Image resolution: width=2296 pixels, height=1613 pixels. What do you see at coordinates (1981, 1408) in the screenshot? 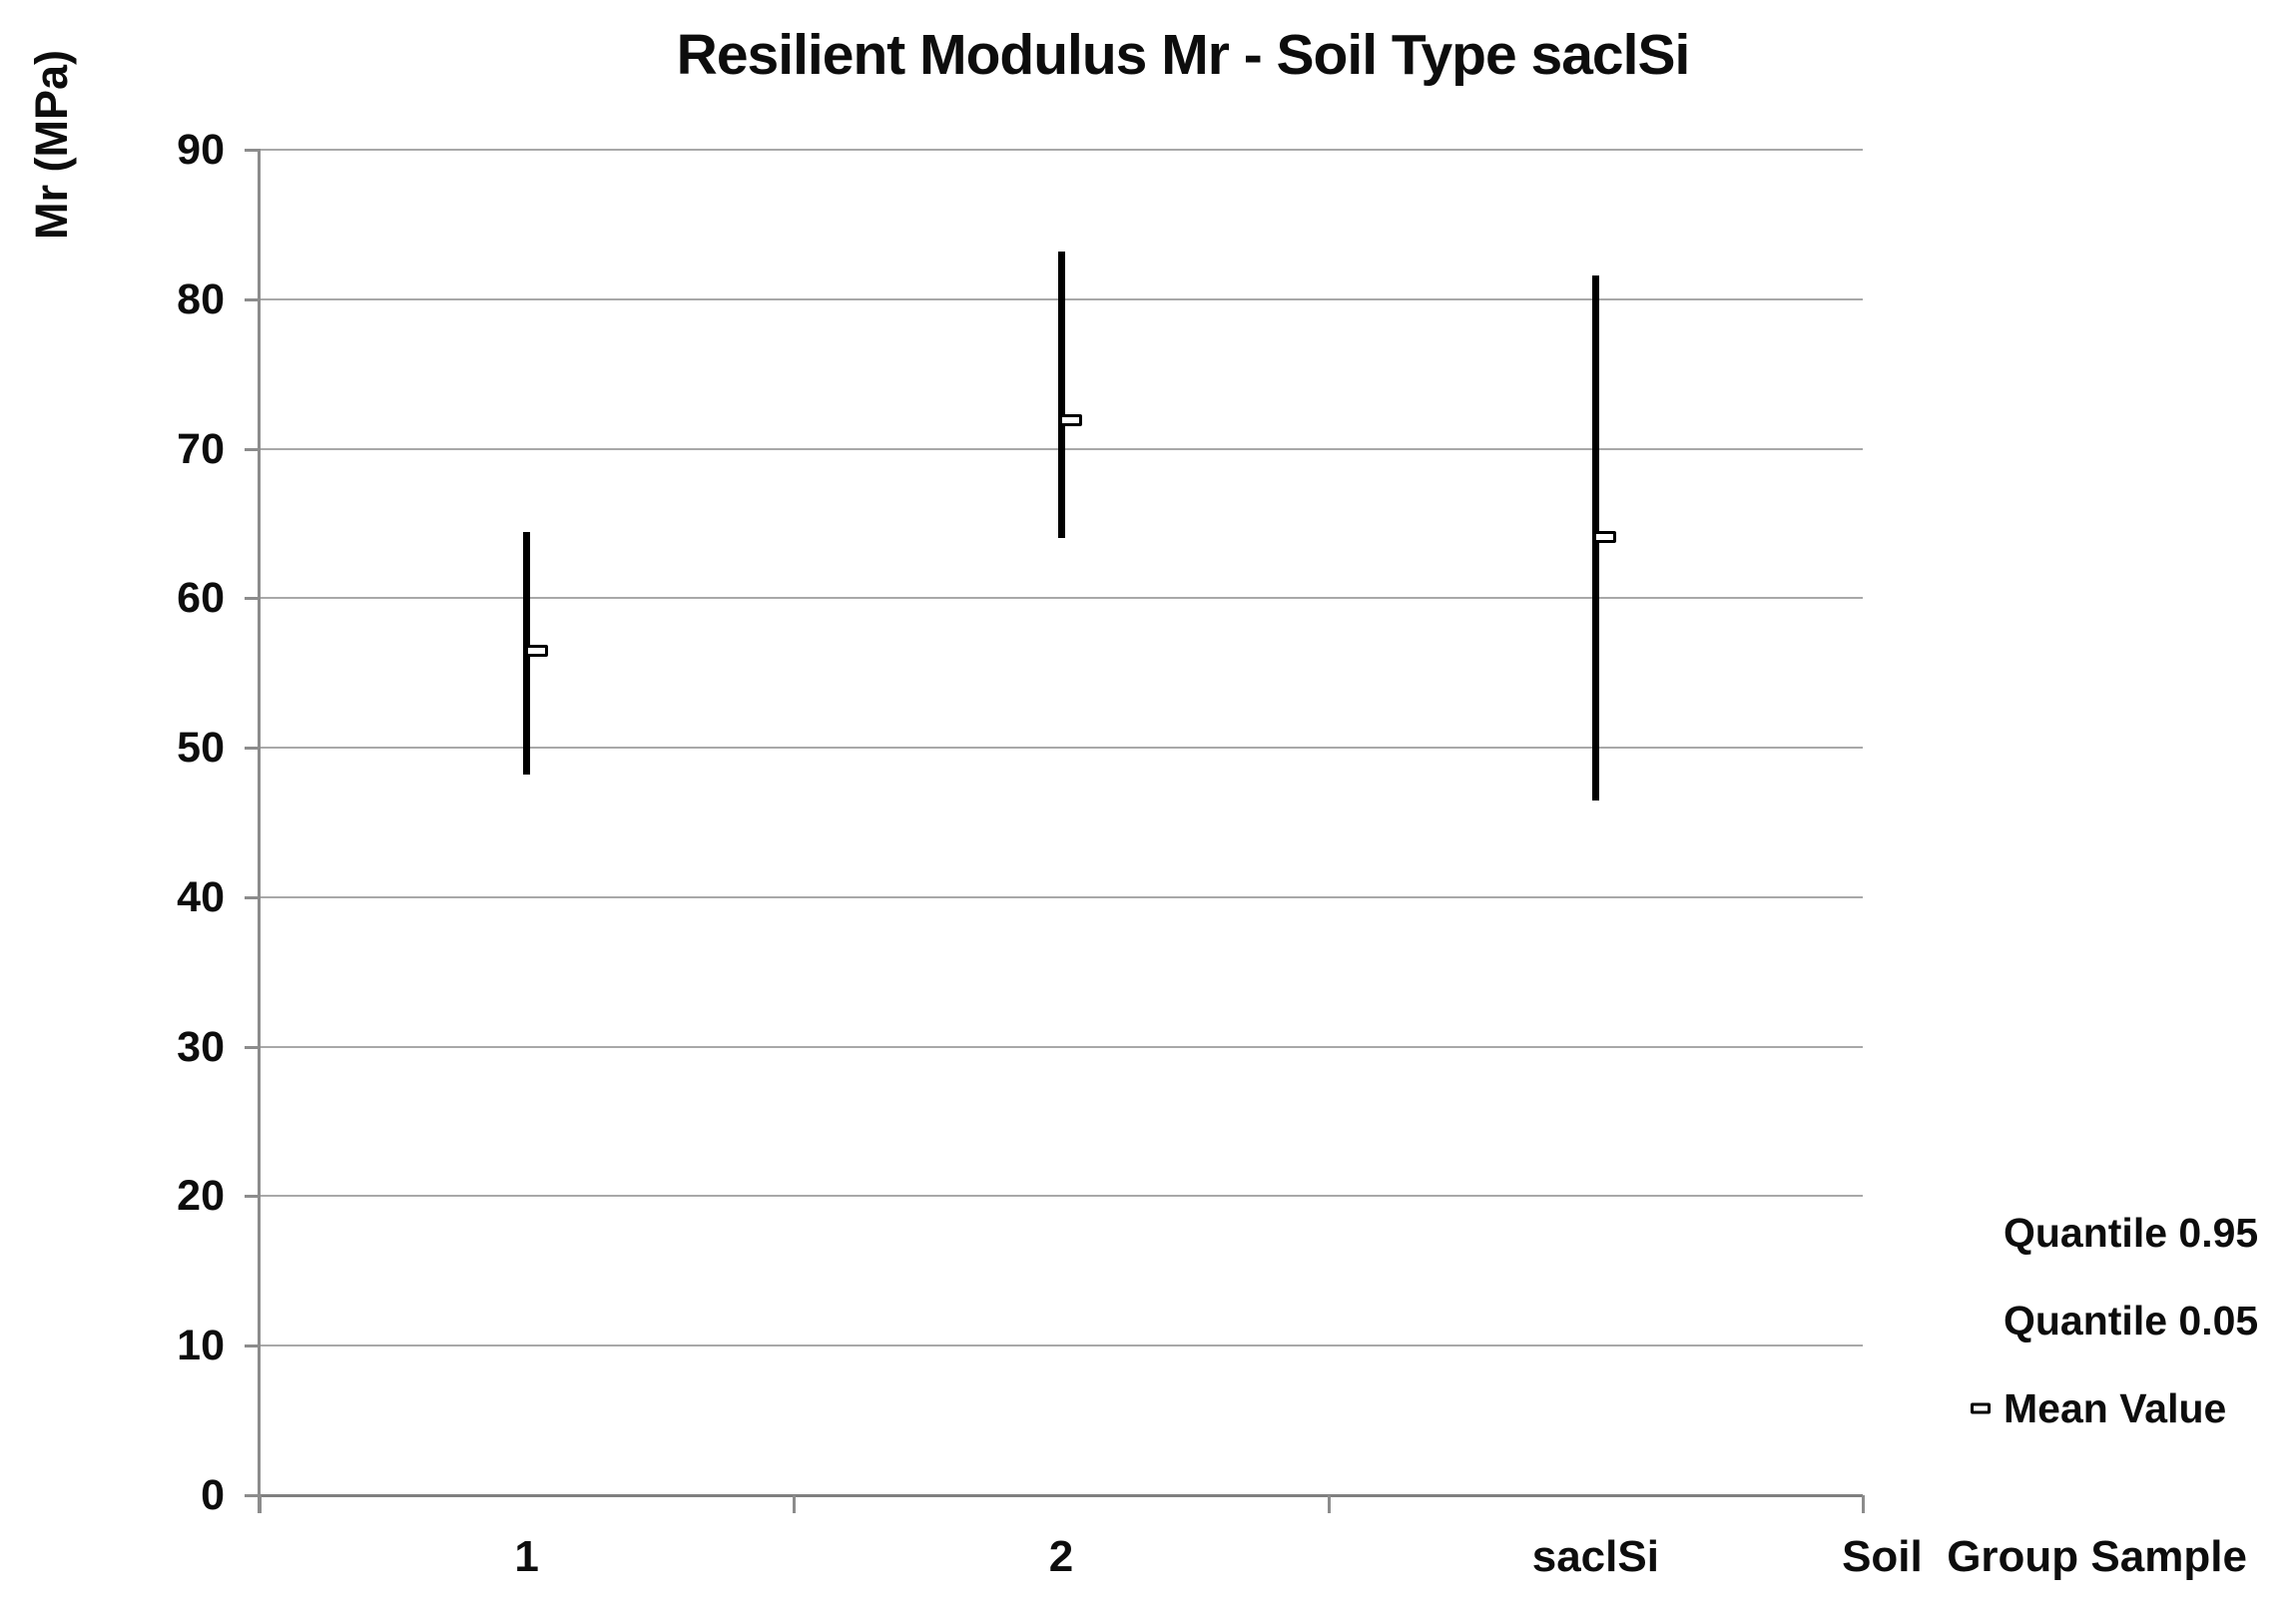
I see `mean-value-marker-icon` at bounding box center [1981, 1408].